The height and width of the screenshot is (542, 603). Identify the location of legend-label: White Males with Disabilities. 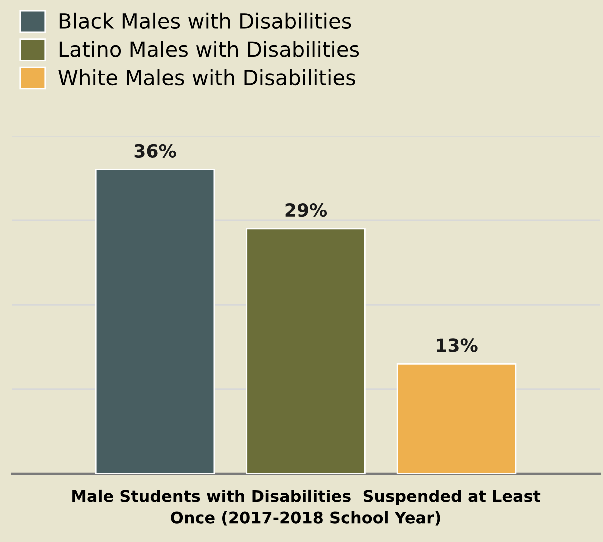
(207, 78).